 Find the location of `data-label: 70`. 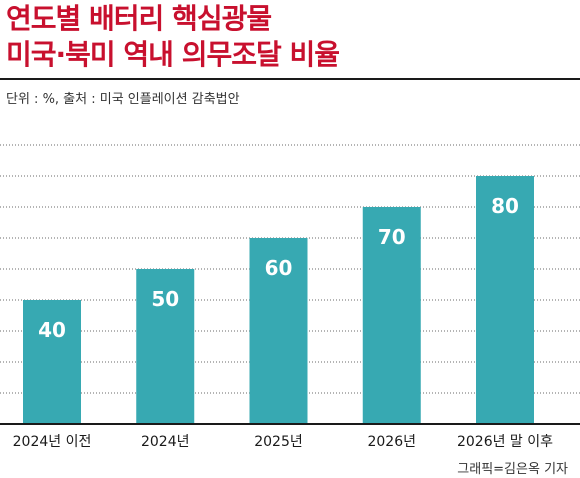

data-label: 70 is located at coordinates (392, 237).